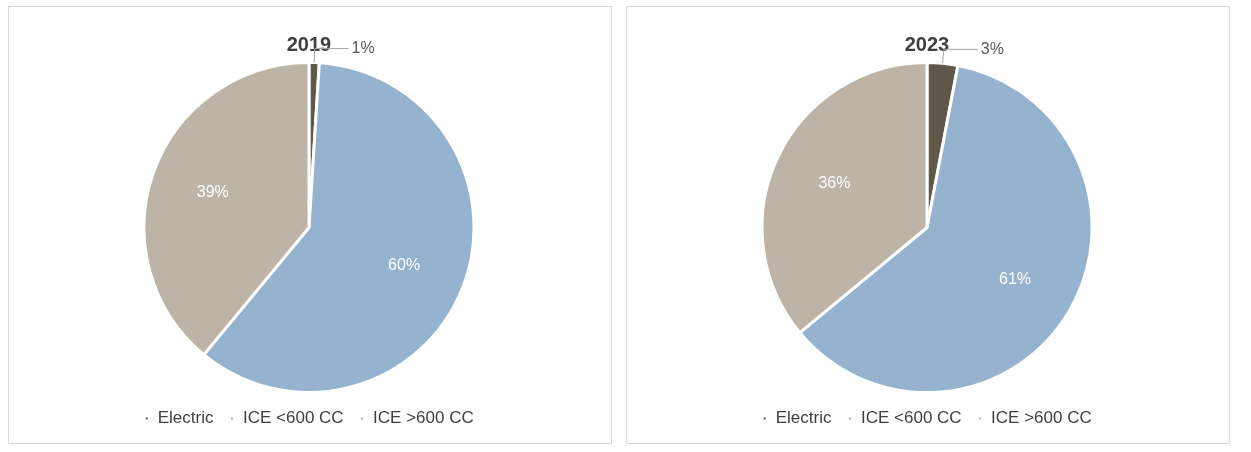  I want to click on data-label: 1%, so click(363, 47).